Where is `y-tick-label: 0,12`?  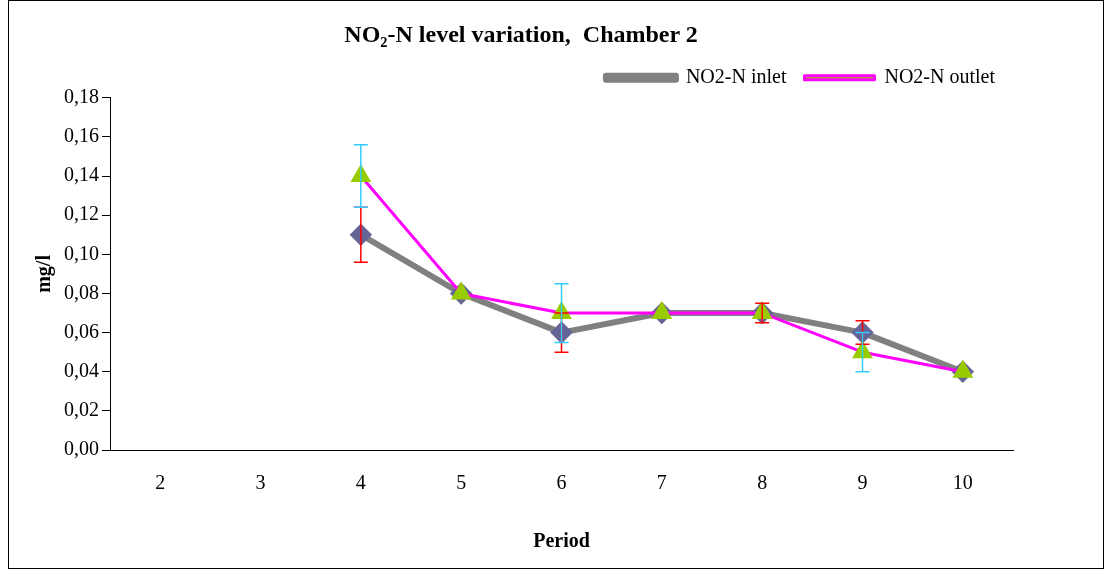 y-tick-label: 0,12 is located at coordinates (81, 213).